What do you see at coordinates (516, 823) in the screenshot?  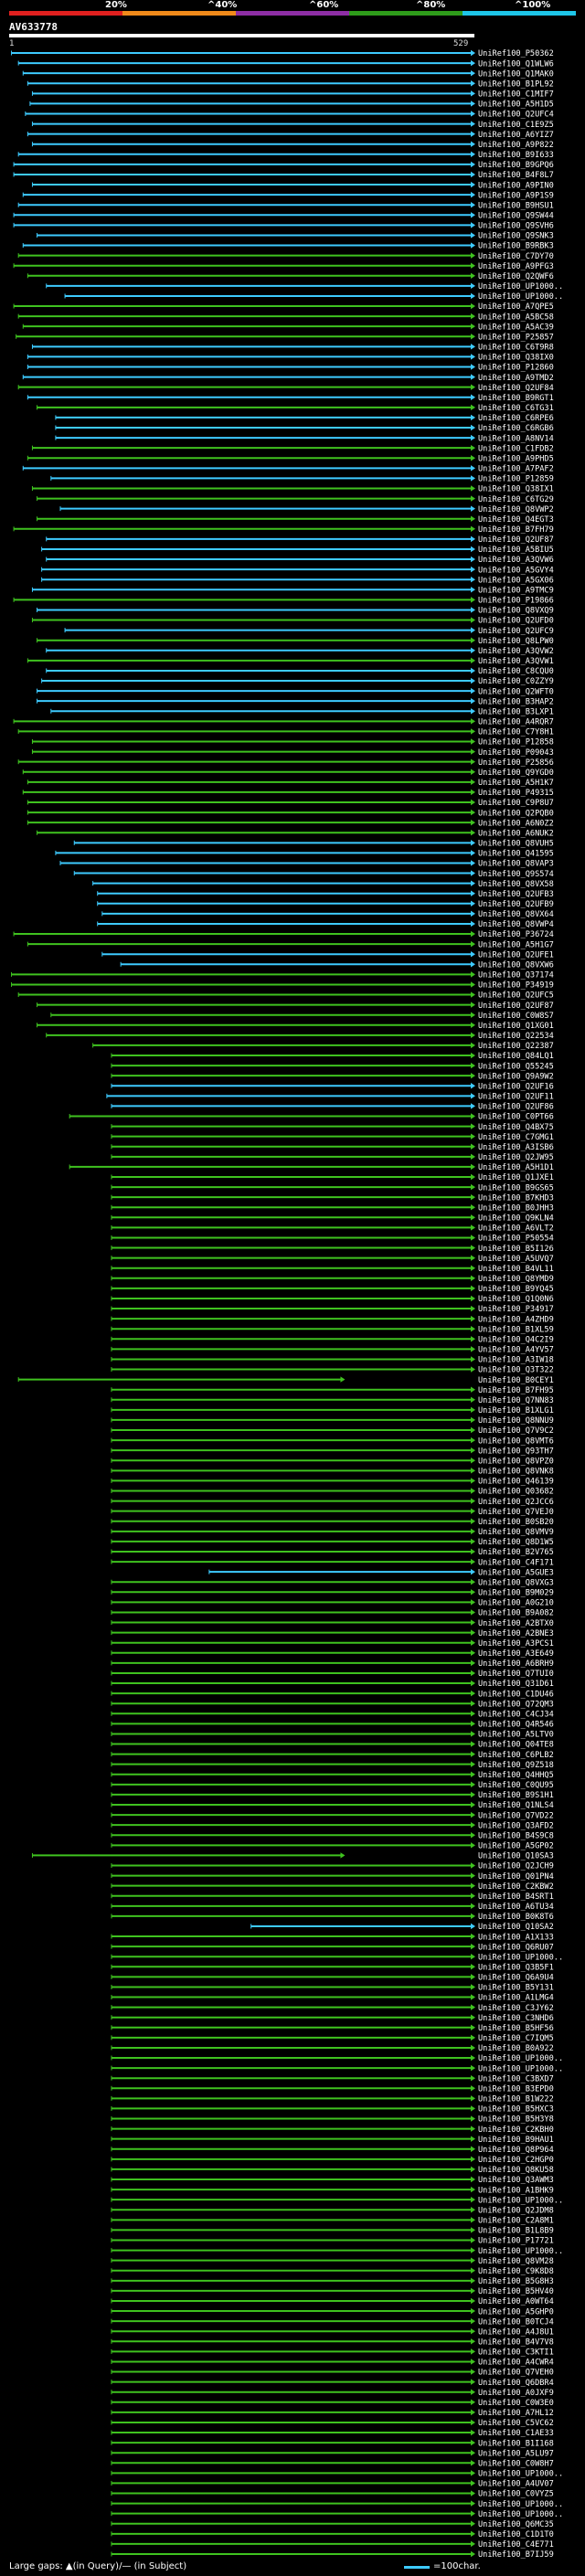 I see `hit-label: UniRef100_A6N0Z2` at bounding box center [516, 823].